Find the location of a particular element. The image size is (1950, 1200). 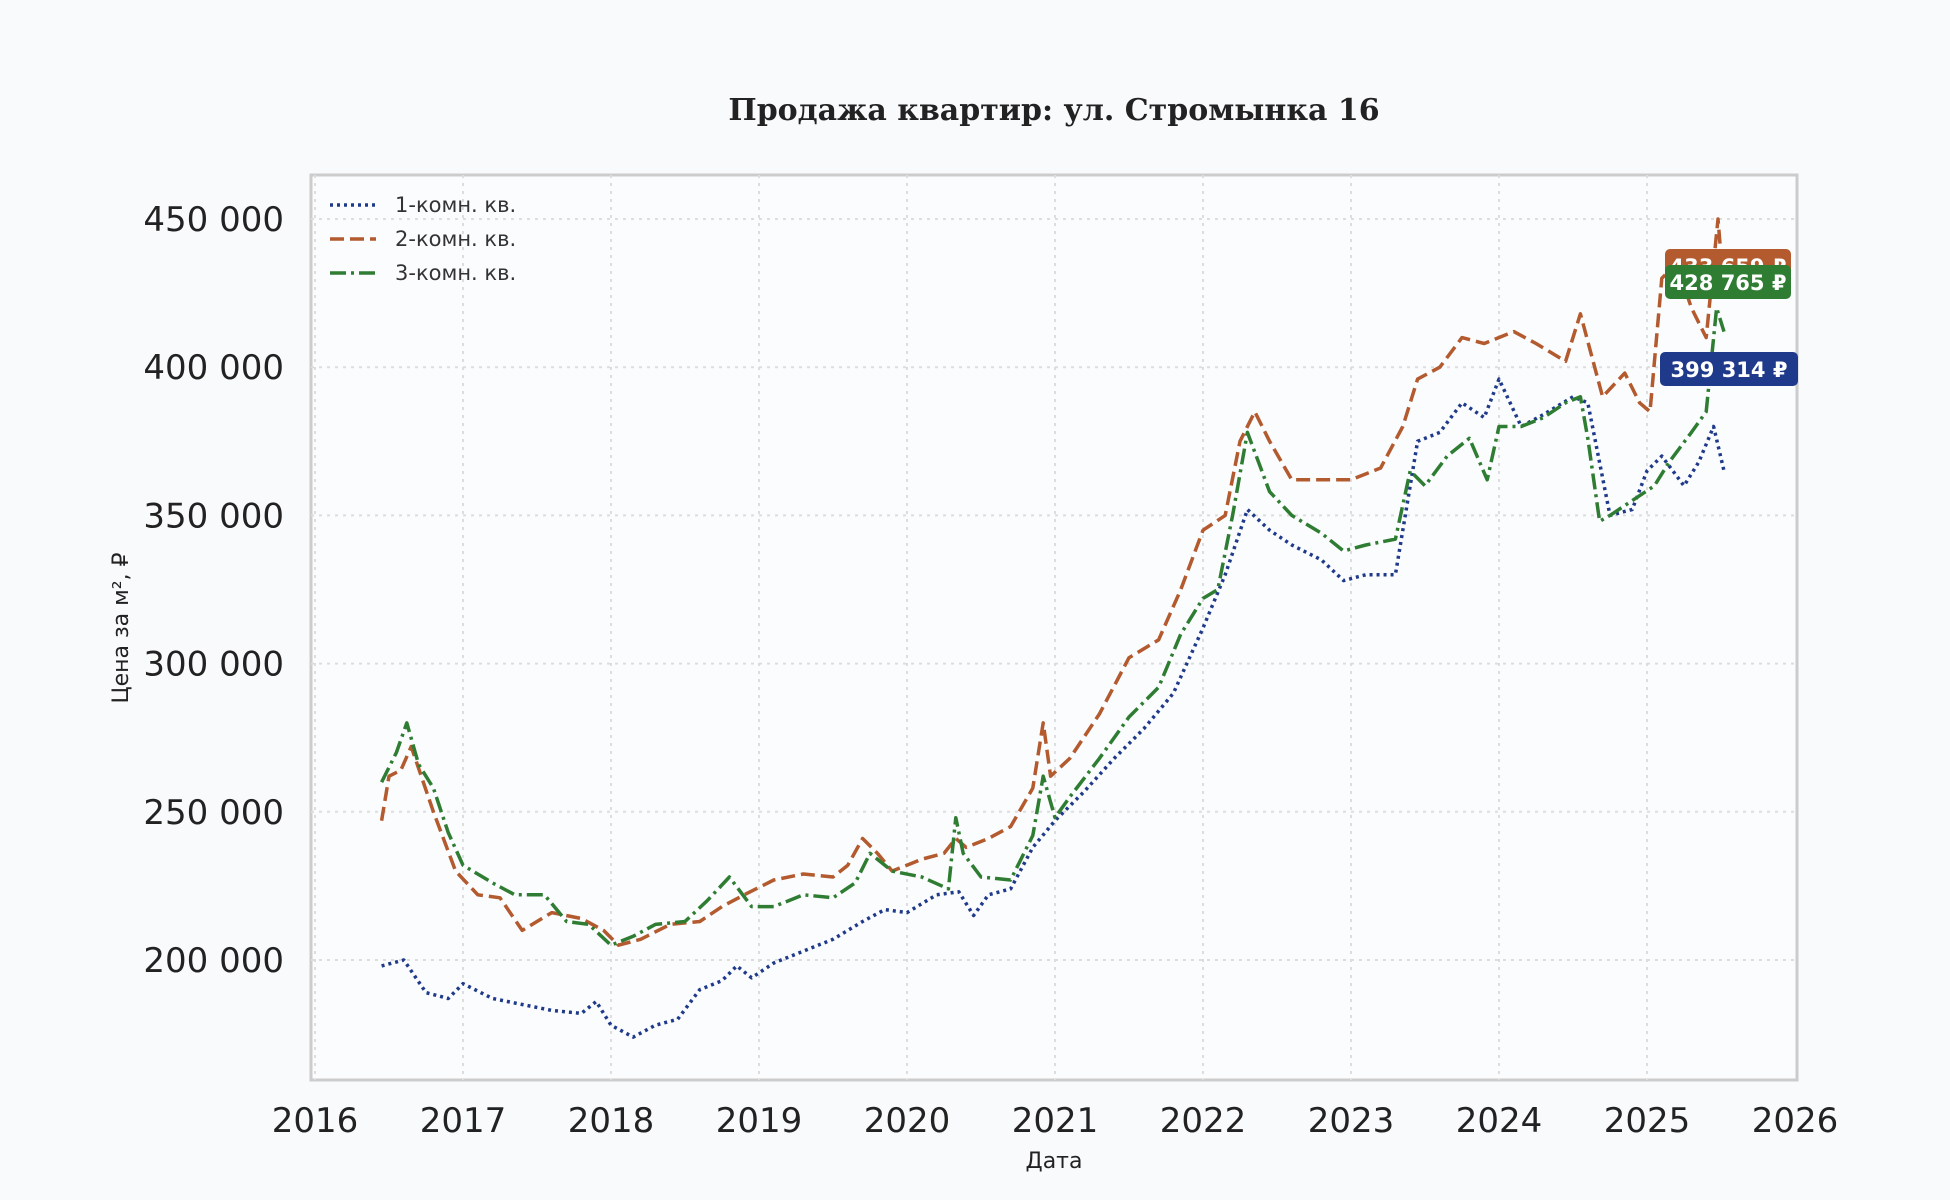

legend-label: 1-комн. кв. is located at coordinates (455, 205).